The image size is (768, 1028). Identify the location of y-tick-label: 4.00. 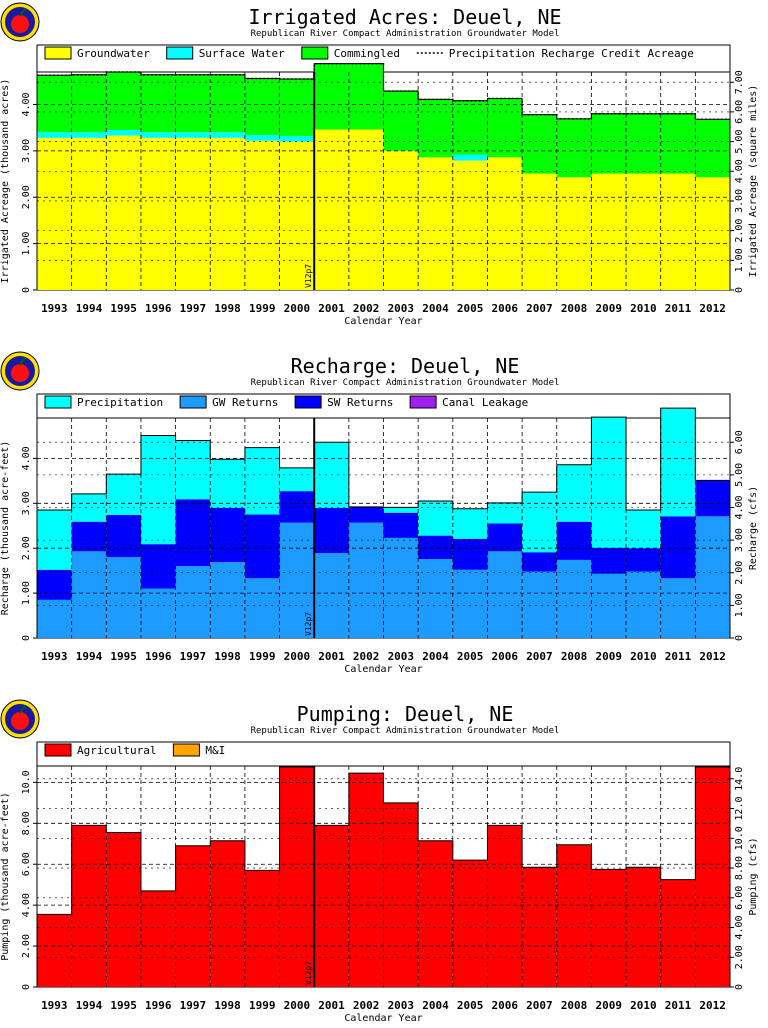
(26, 905).